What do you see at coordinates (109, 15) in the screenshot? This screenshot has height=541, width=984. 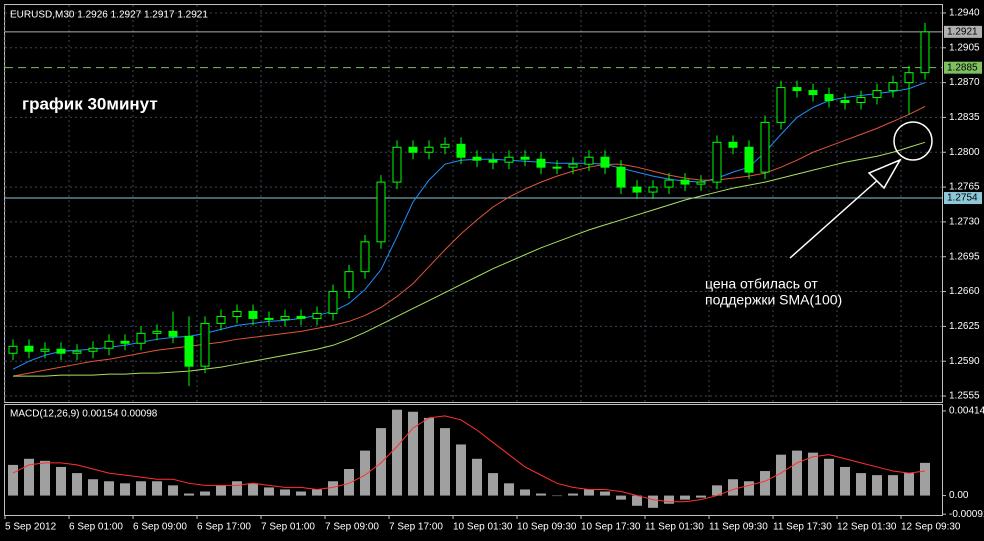 I see `chart-title: EURUSD,M30 1.2926 1.2927 1.2917 1.2921` at bounding box center [109, 15].